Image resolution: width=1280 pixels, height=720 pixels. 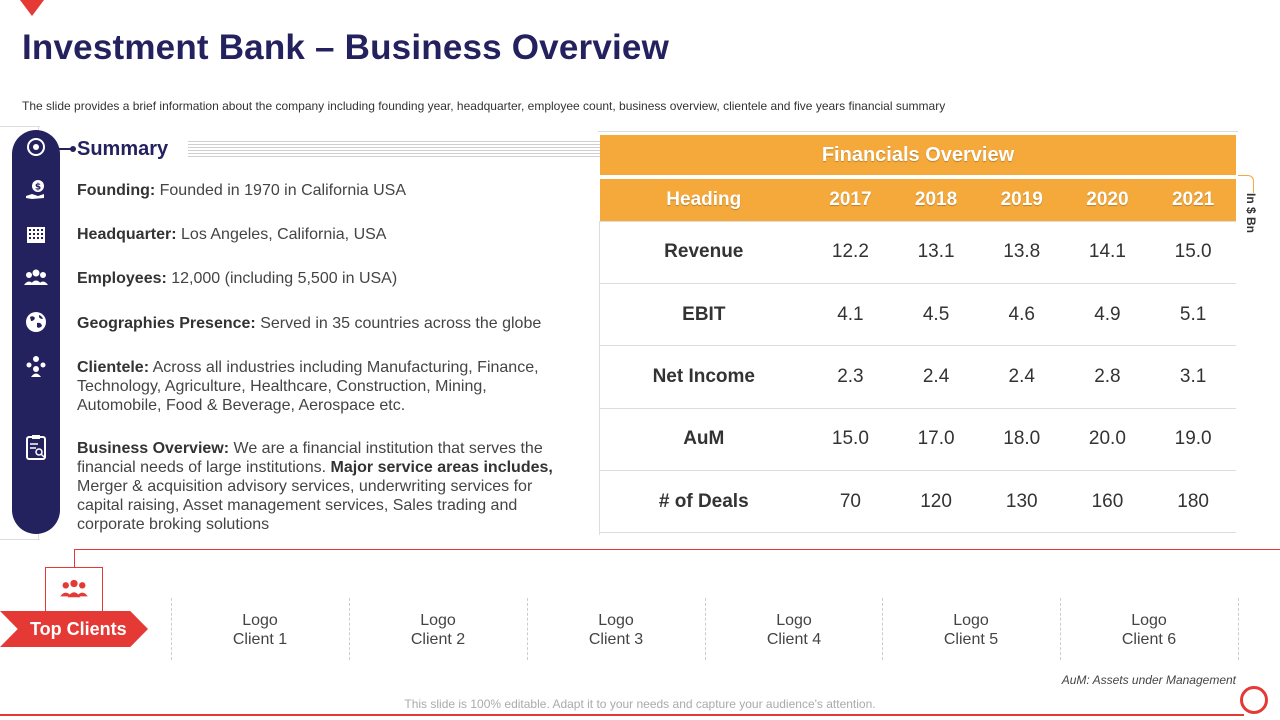 What do you see at coordinates (1107, 200) in the screenshot?
I see `column-header: 2020` at bounding box center [1107, 200].